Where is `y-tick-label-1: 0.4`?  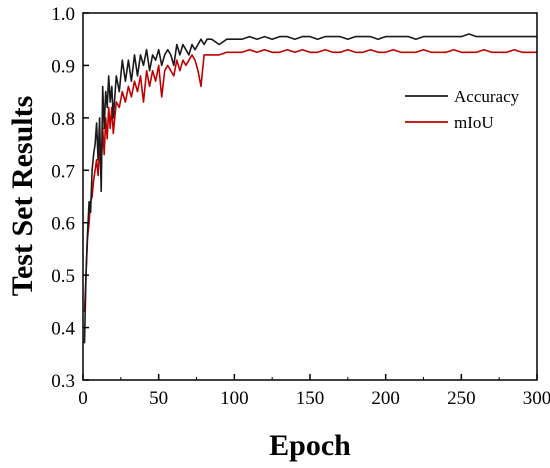
y-tick-label-1: 0.4 is located at coordinates (63, 329).